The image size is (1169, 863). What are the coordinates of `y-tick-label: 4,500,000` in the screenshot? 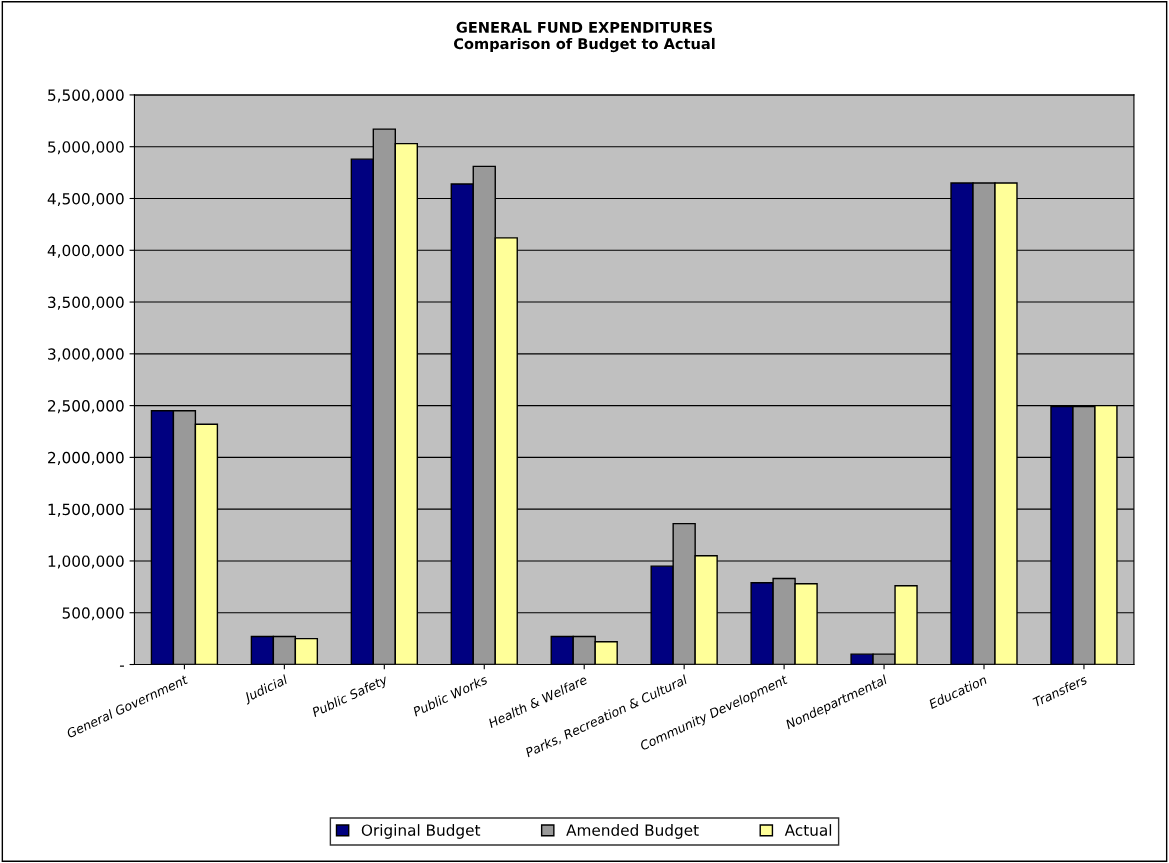 It's located at (85, 199).